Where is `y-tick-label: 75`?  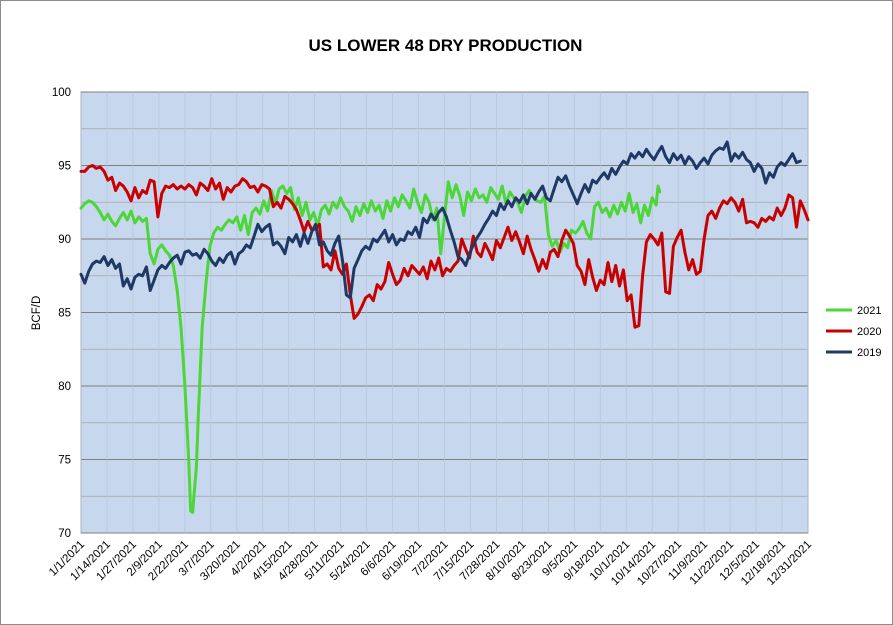
y-tick-label: 75 is located at coordinates (64, 461).